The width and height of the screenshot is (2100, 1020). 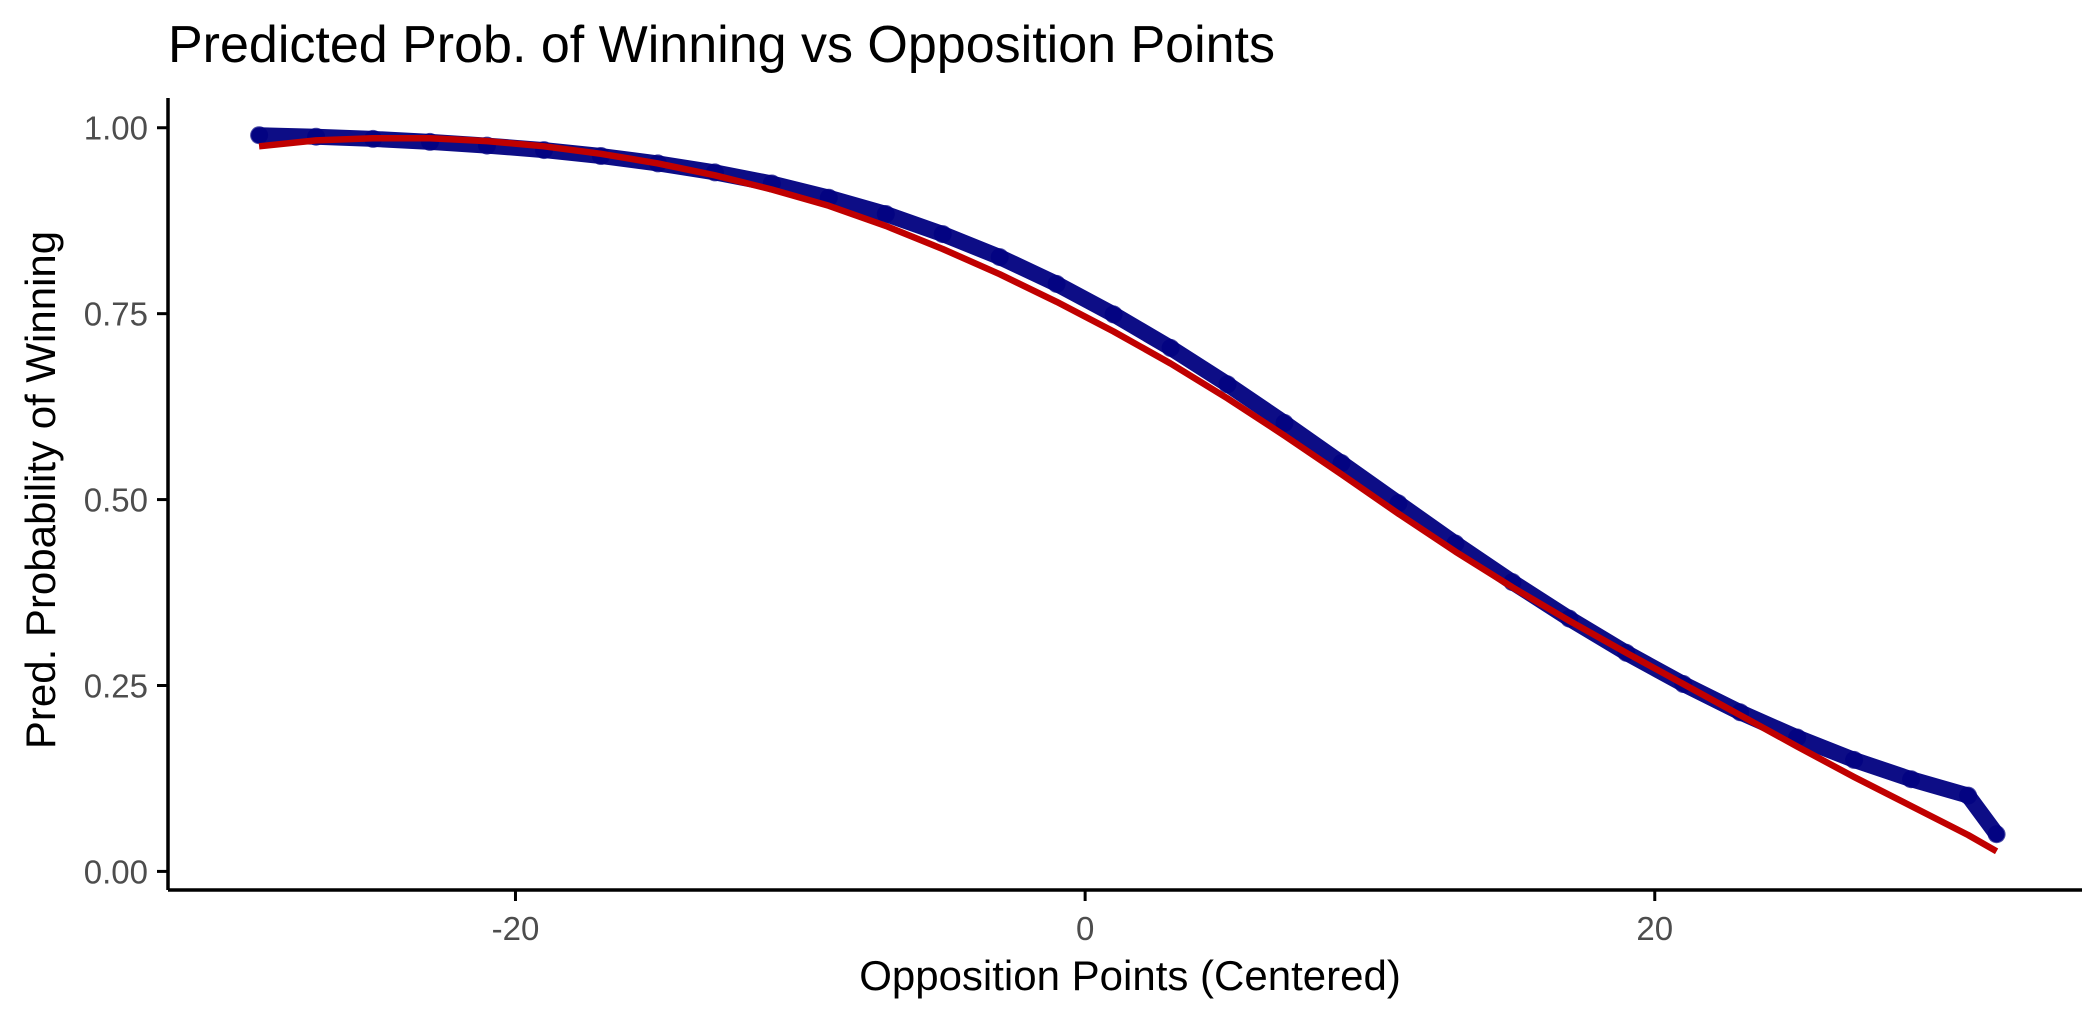 What do you see at coordinates (40, 490) in the screenshot?
I see `y-axis-title: Pred. Probability of Winning` at bounding box center [40, 490].